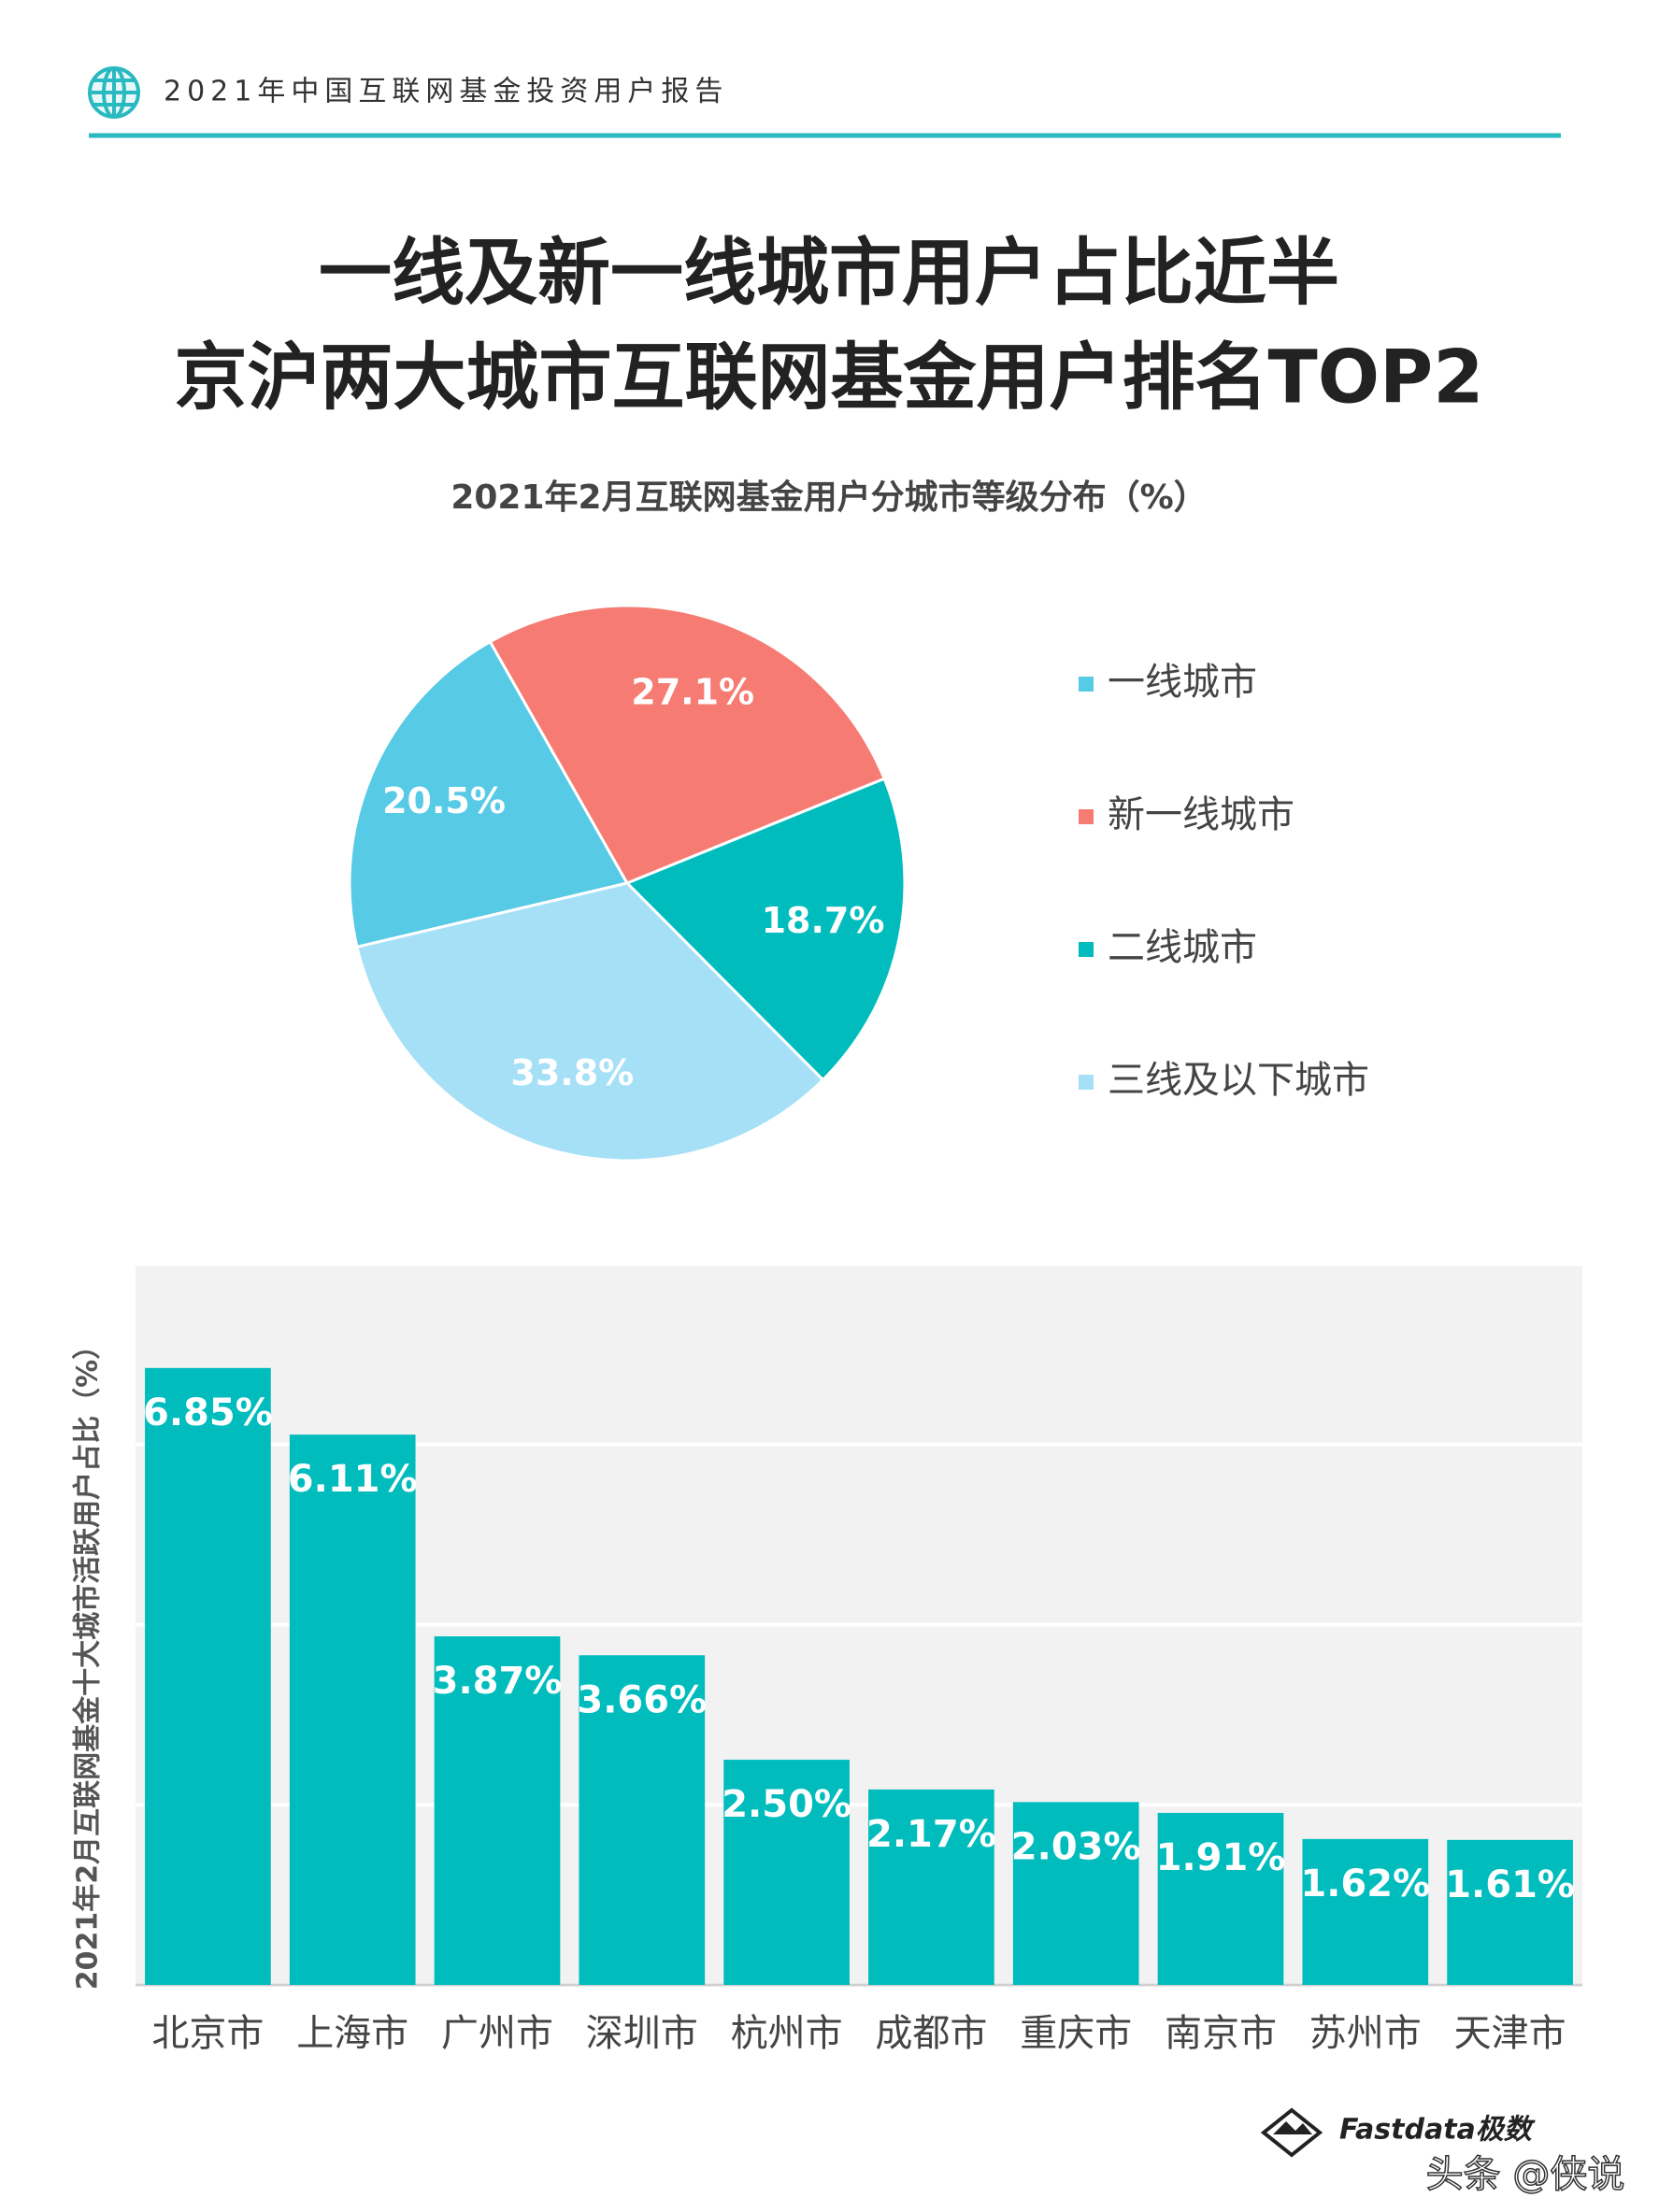 Image resolution: width=1659 pixels, height=2212 pixels. What do you see at coordinates (498, 1681) in the screenshot?
I see `data-label: 3.87%` at bounding box center [498, 1681].